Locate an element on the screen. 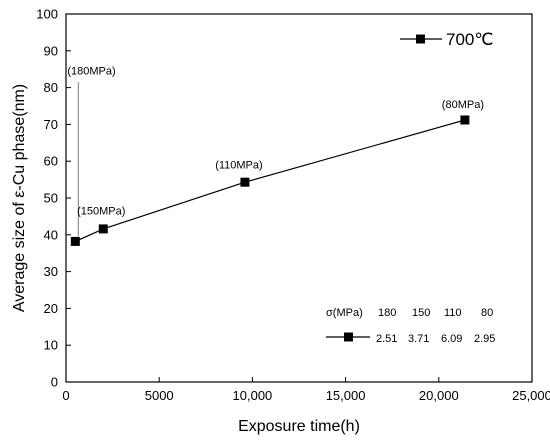  y-tick-label: 0 is located at coordinates (54, 382).